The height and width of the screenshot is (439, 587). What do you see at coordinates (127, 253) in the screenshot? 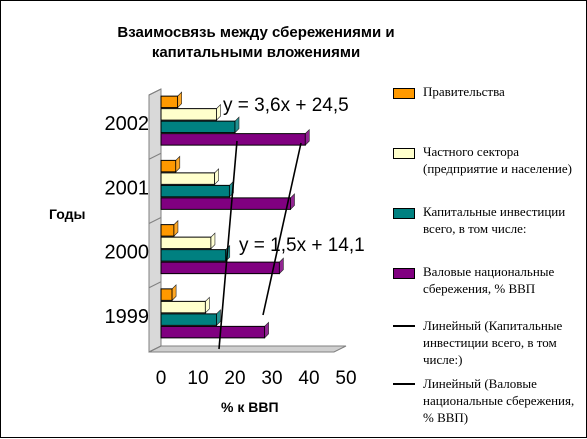
I see `category-label-2000: 2000` at bounding box center [127, 253].